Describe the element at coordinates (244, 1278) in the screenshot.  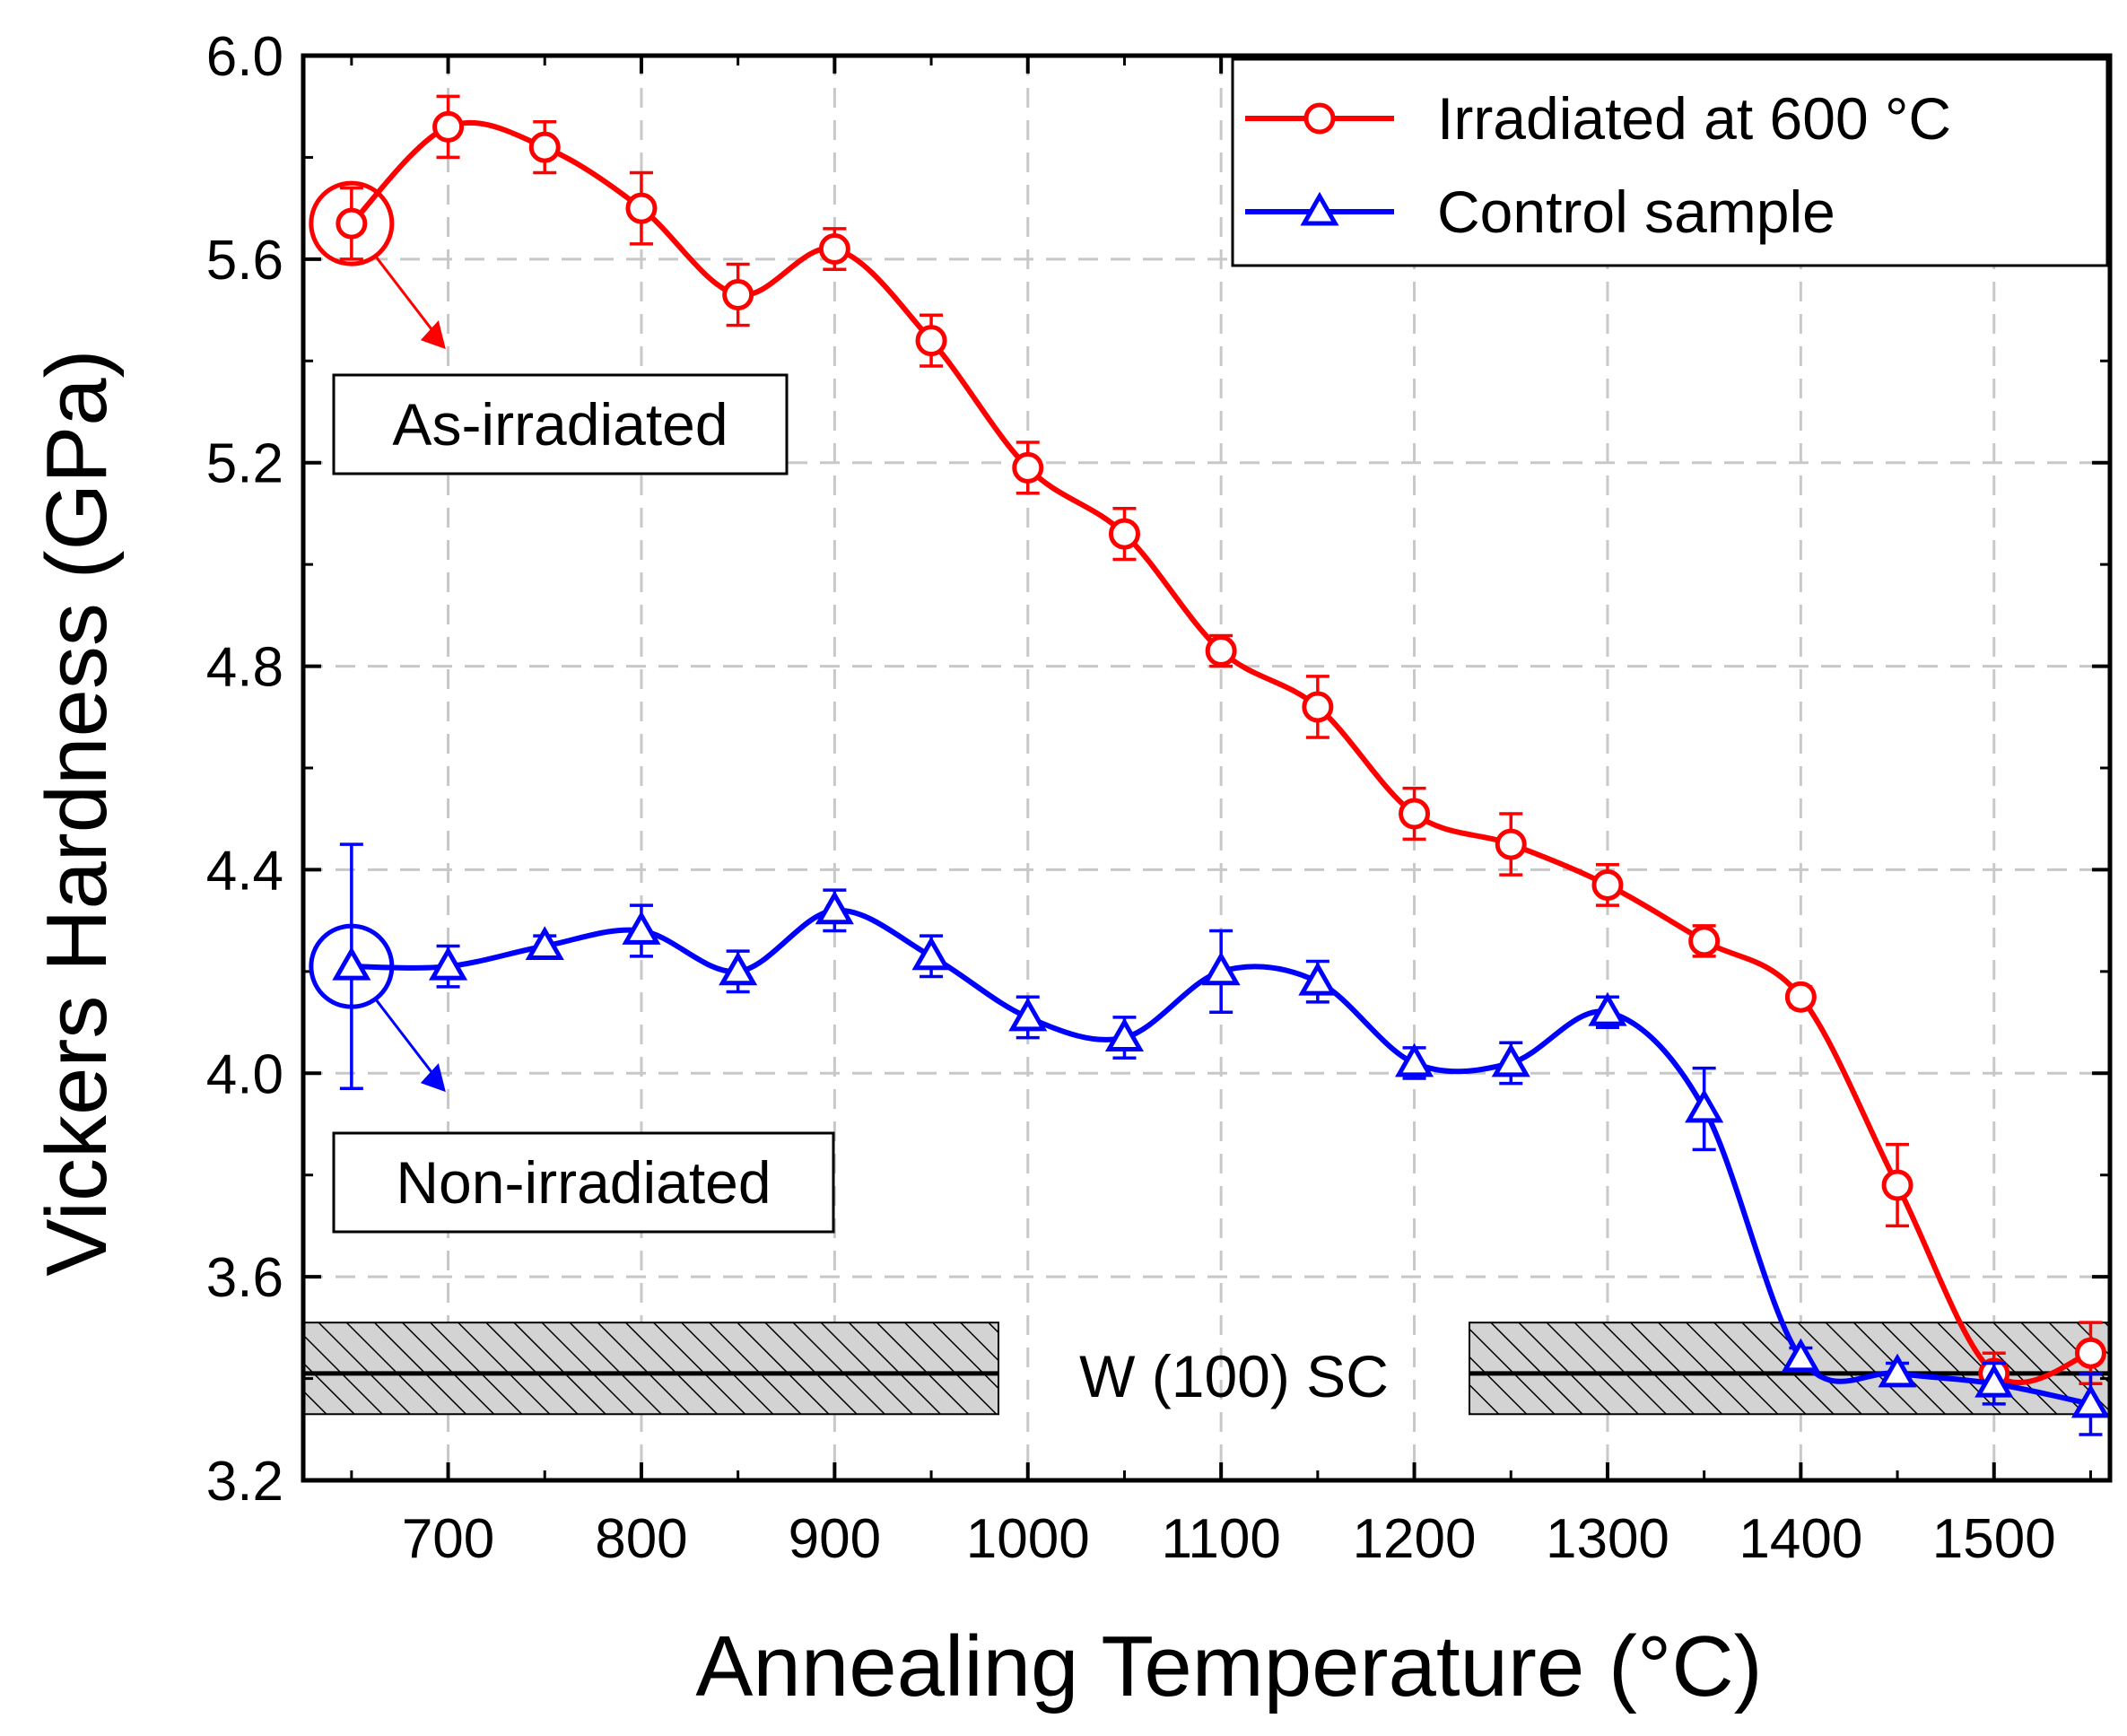
I see `y-tick-label: 3.6` at that location.